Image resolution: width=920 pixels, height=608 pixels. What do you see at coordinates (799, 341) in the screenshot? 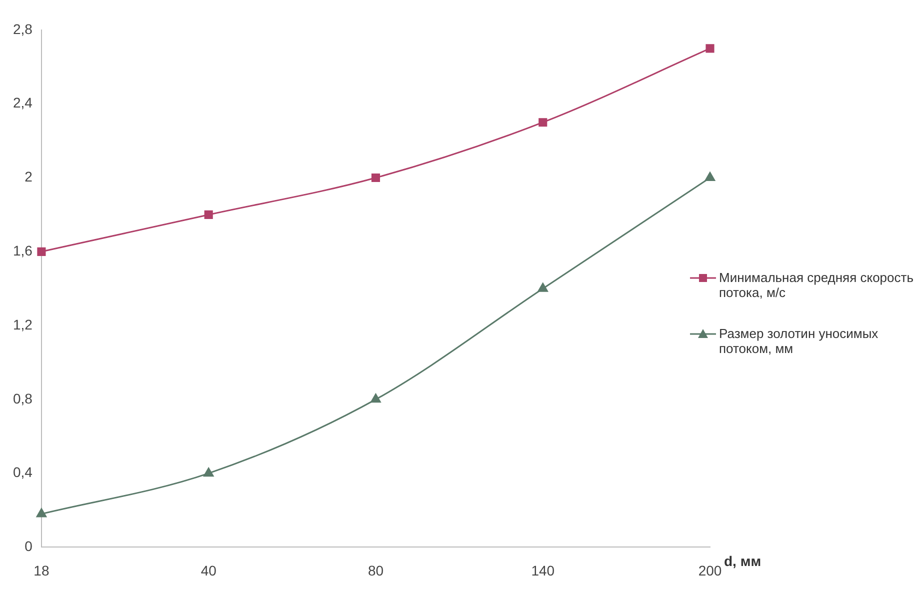
I see `legend-label: Размер золотин уносимых потоком, мм` at bounding box center [799, 341].